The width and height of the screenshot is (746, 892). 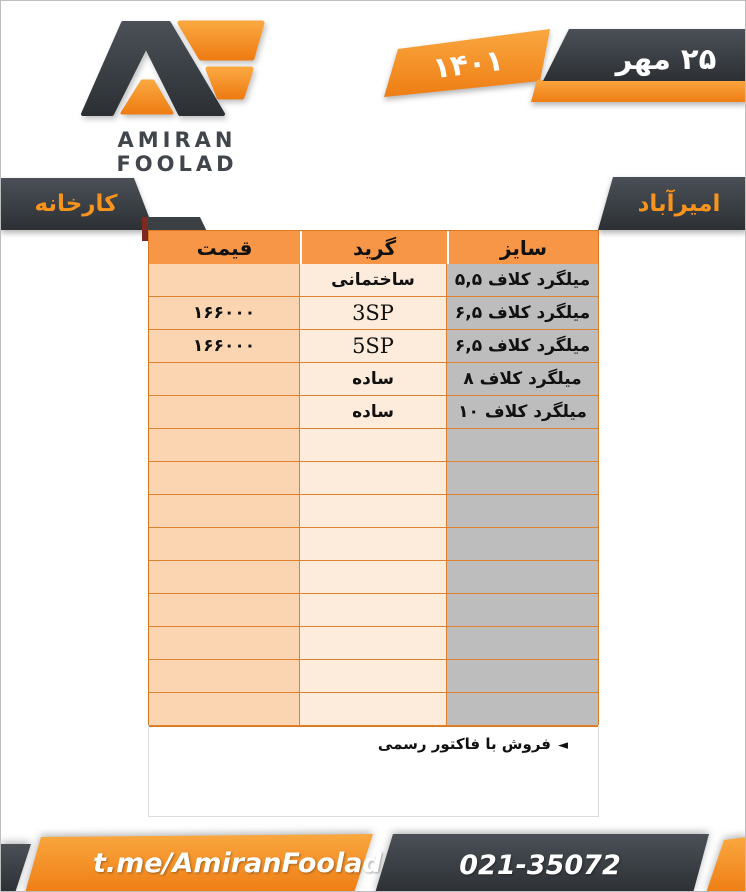 I want to click on table-row: ۱۶۶۰۰۰ 5SP میلگرد کلاف ۶,۵, so click(x=373, y=346).